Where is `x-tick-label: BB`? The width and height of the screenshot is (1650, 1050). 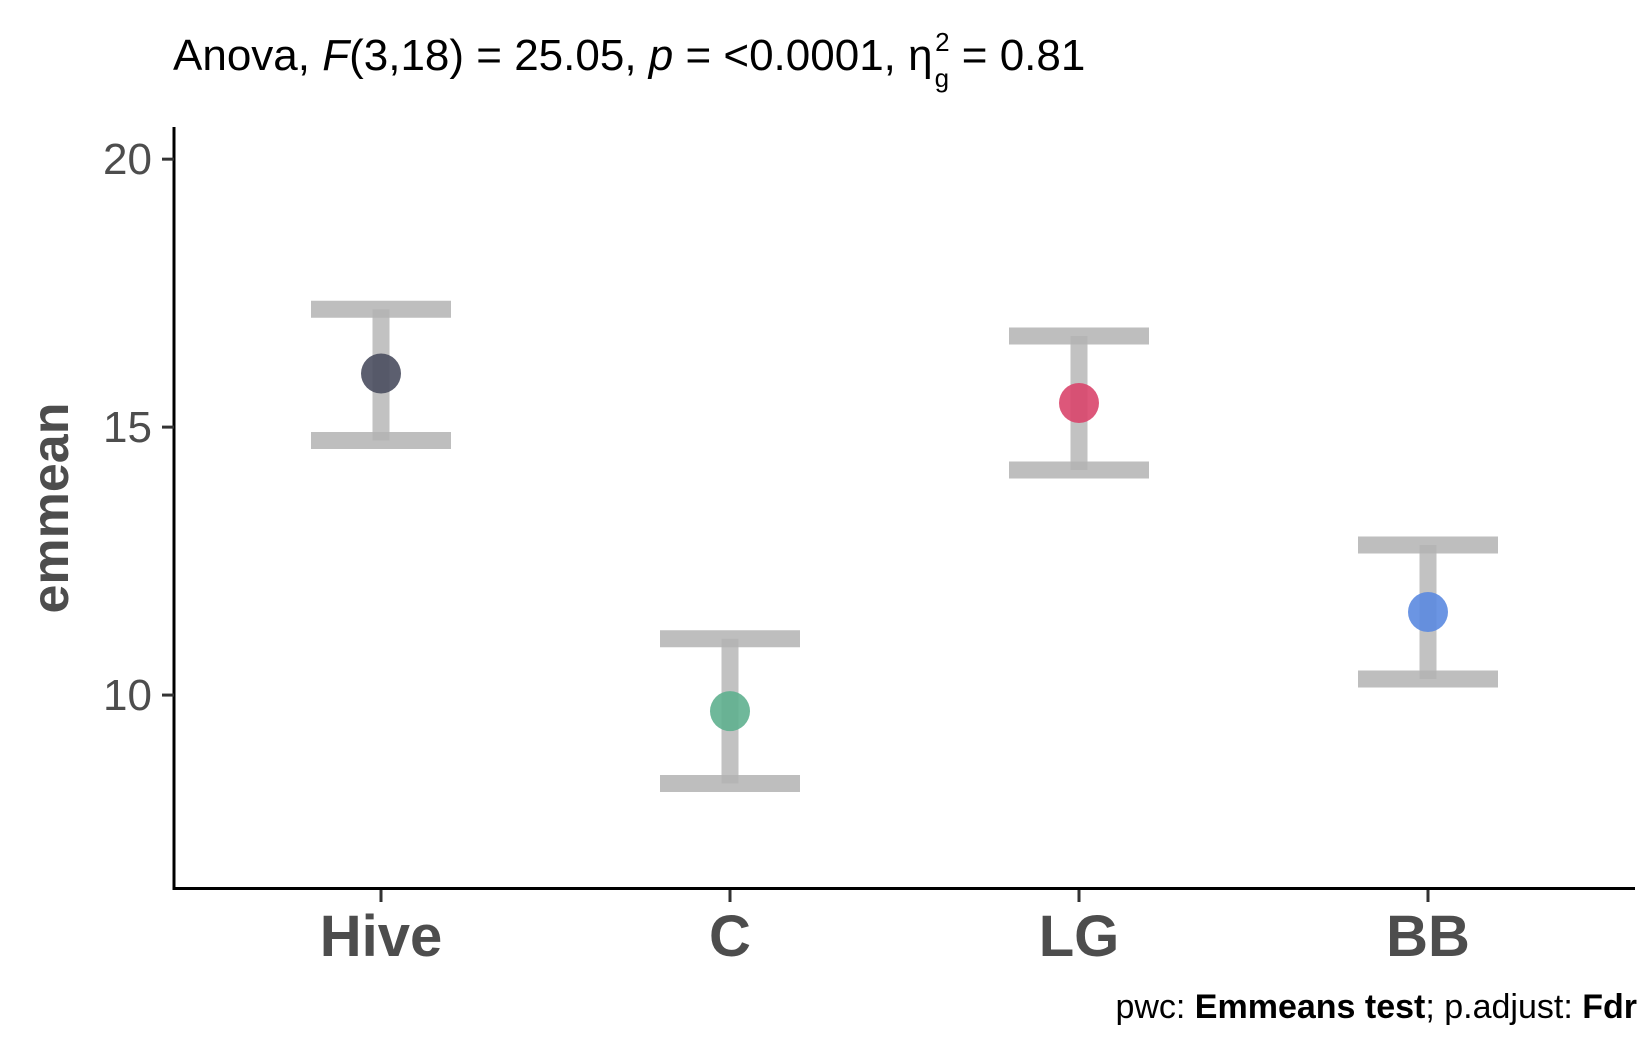
x-tick-label: BB is located at coordinates (1428, 936).